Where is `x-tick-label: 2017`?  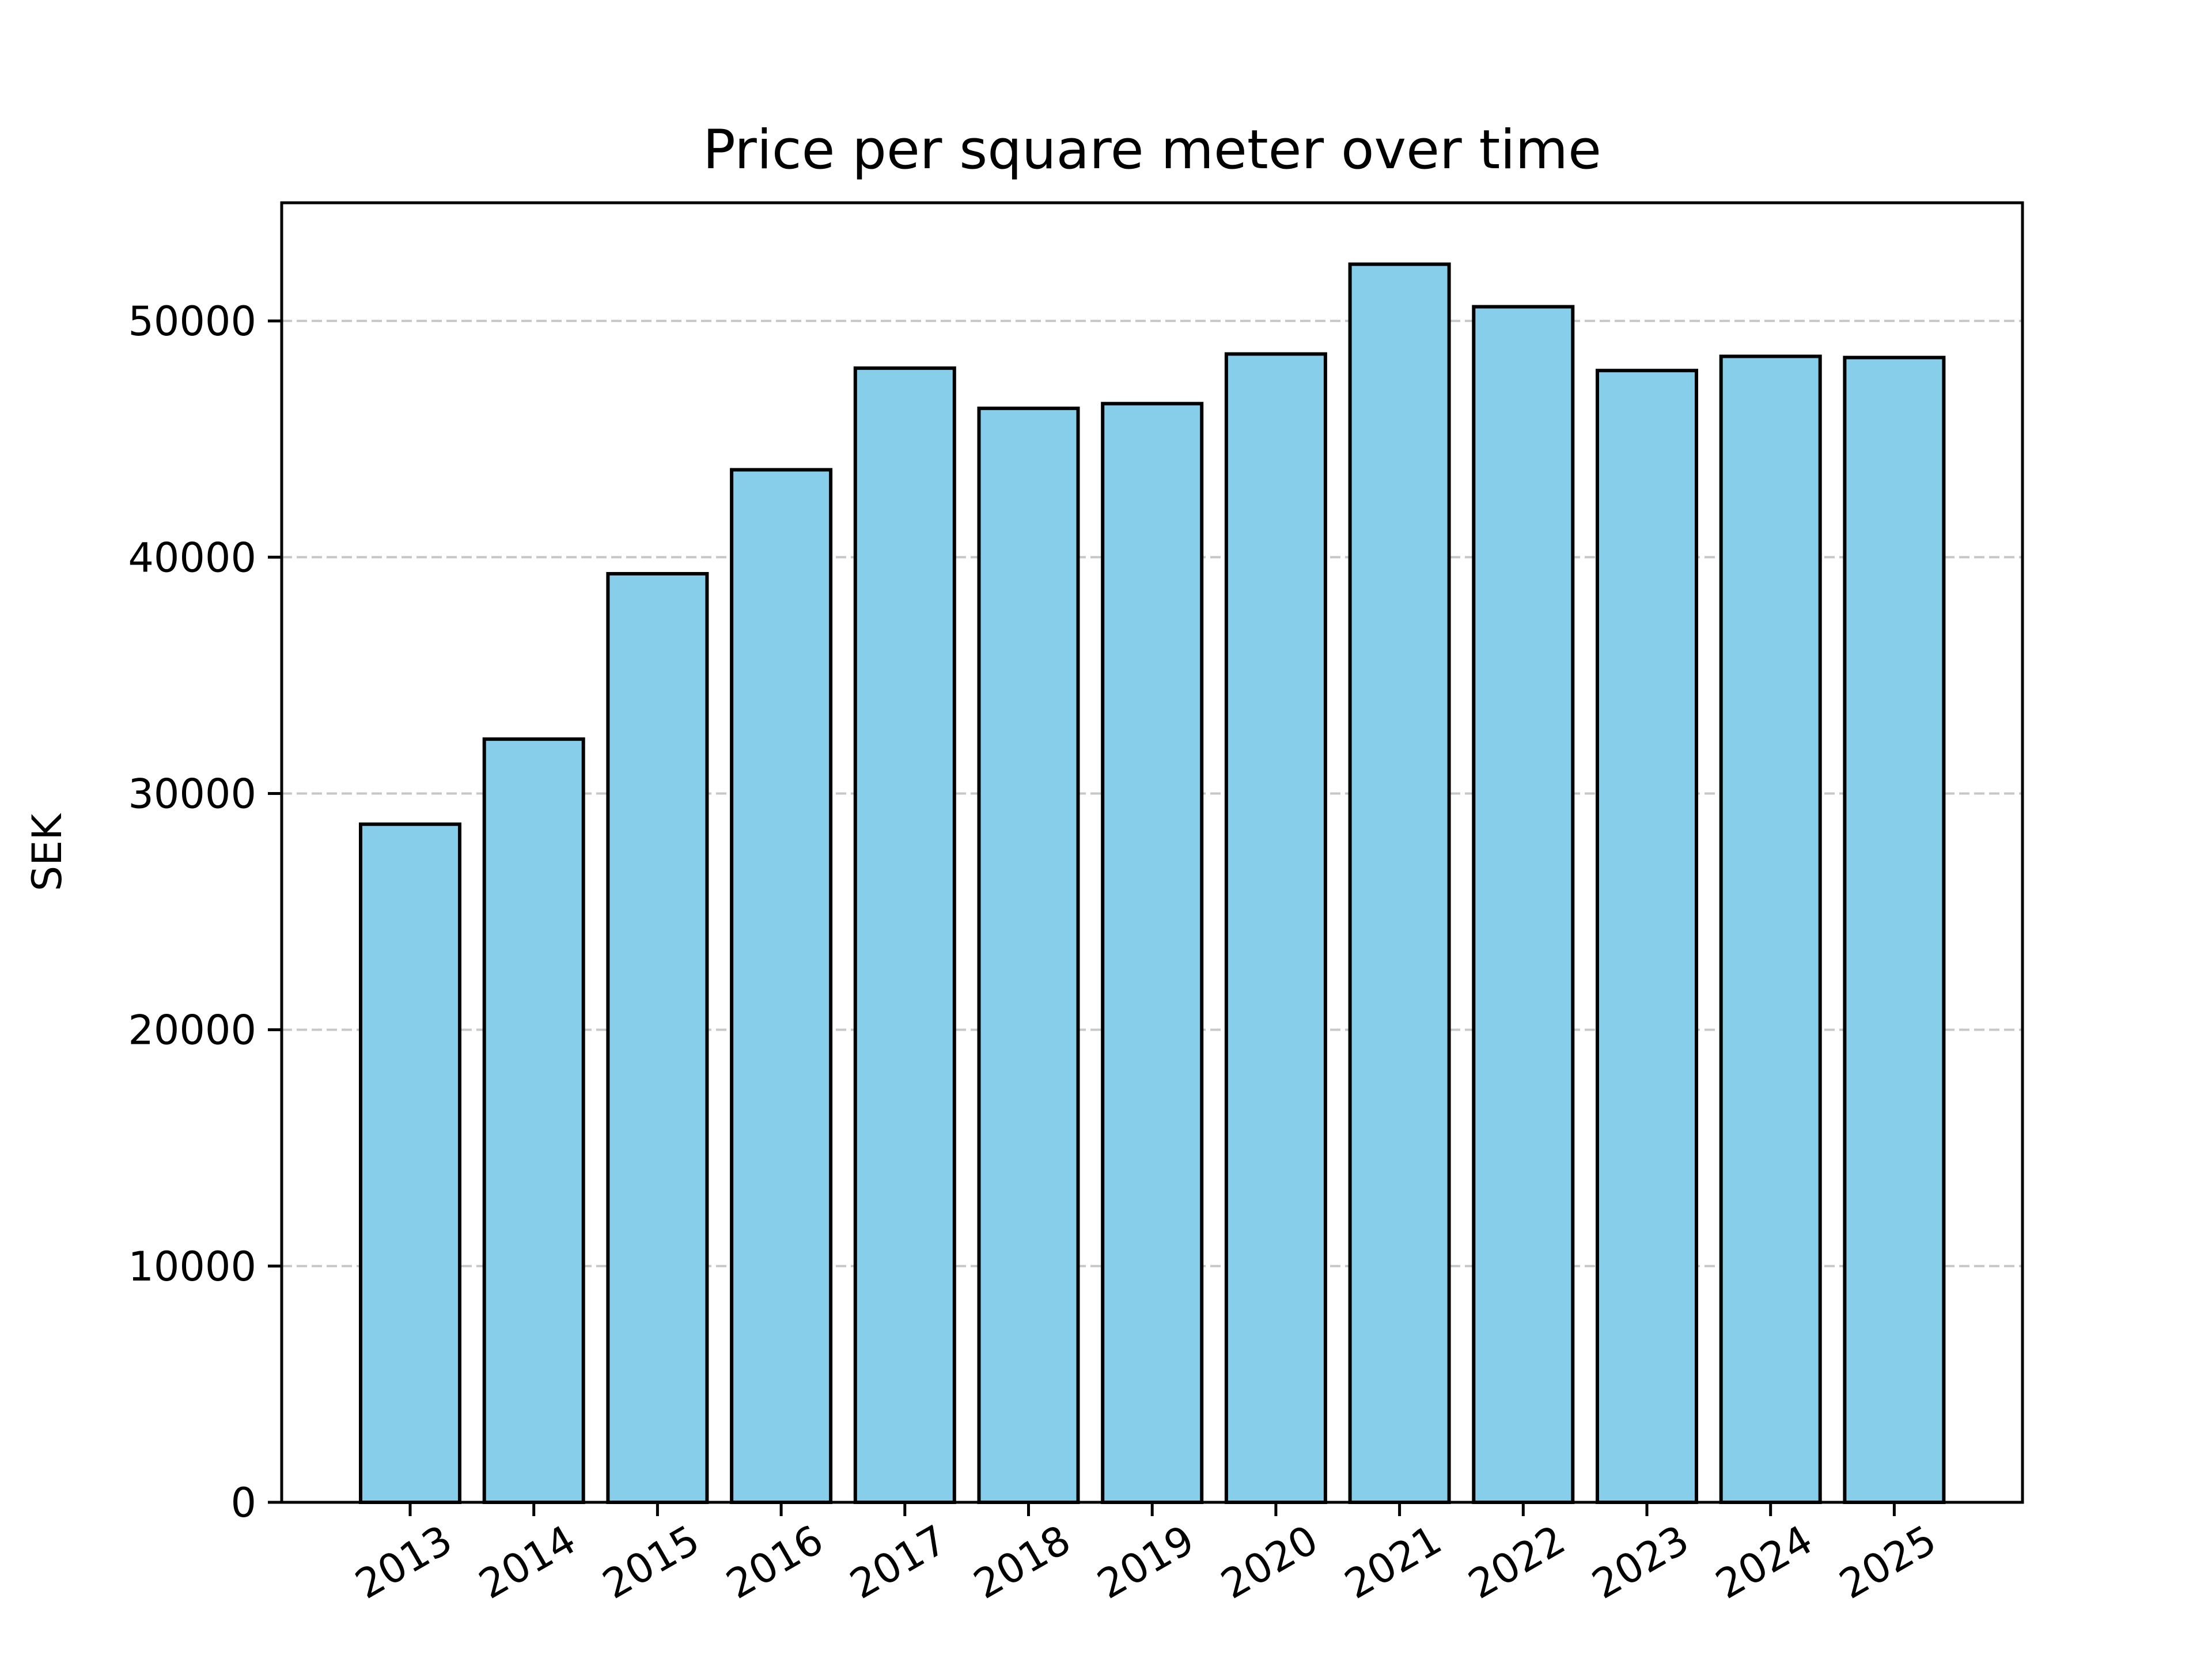 x-tick-label: 2017 is located at coordinates (898, 1562).